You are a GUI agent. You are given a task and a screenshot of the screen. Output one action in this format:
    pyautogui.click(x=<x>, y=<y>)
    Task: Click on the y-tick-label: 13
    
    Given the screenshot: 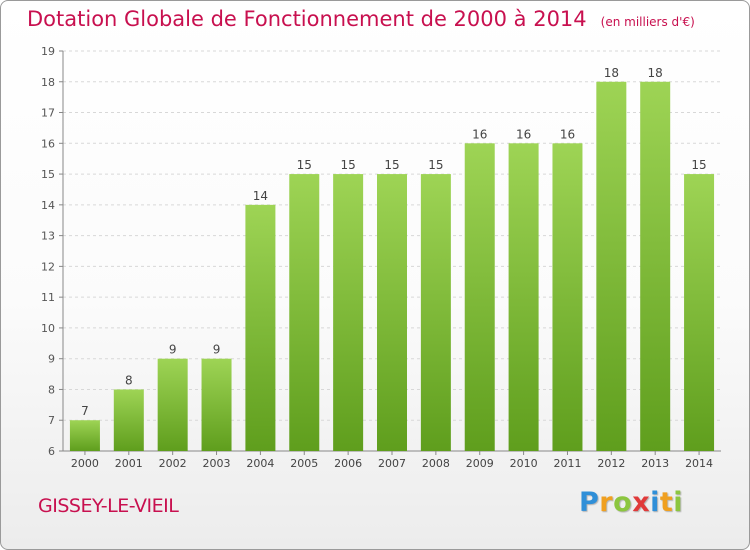 What is the action you would take?
    pyautogui.click(x=48, y=236)
    